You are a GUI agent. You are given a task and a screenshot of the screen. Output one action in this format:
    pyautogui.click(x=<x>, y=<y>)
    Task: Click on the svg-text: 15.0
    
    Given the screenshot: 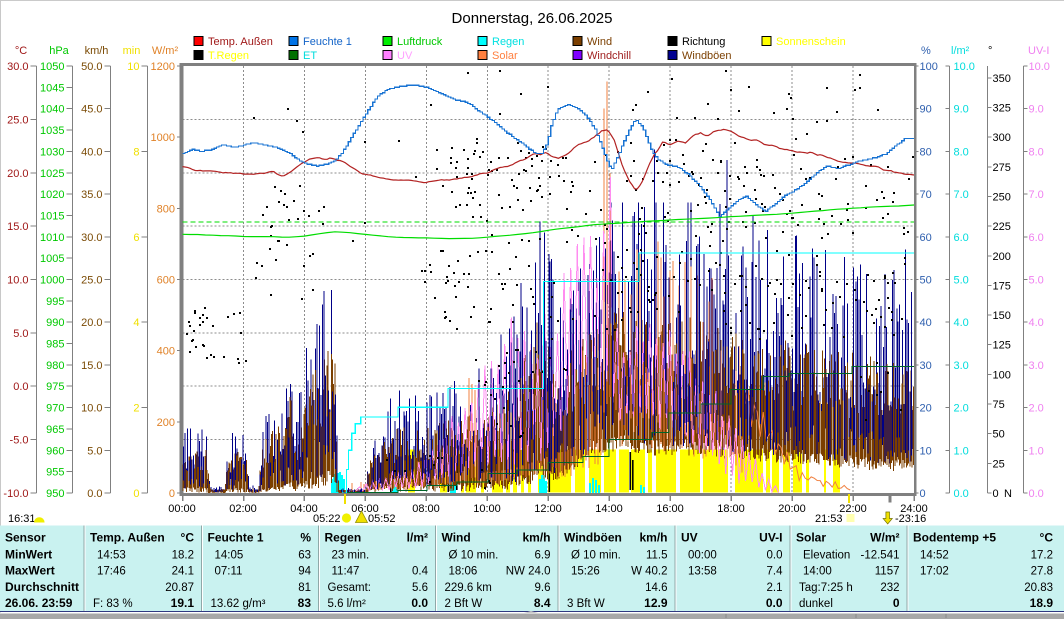 What is the action you would take?
    pyautogui.click(x=91, y=366)
    